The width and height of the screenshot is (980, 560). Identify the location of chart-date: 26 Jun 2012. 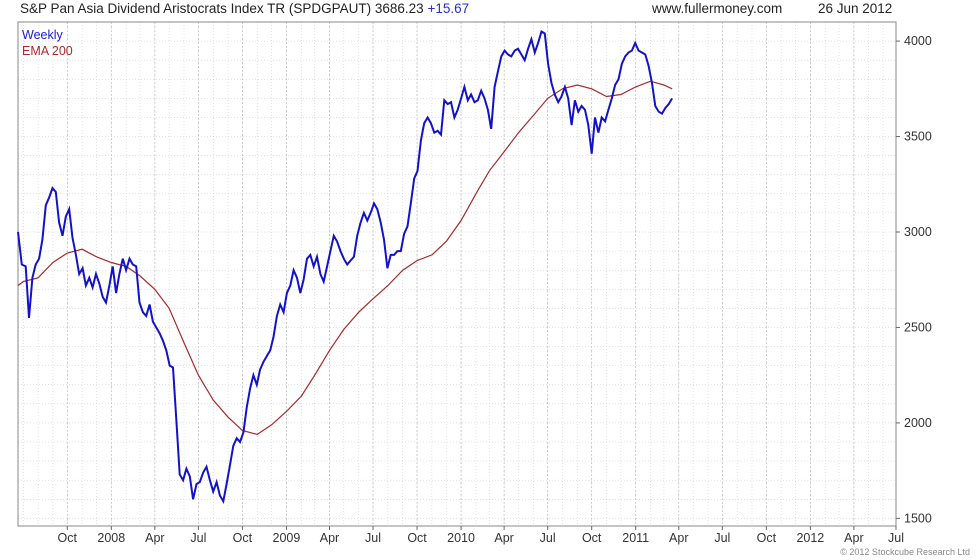
(855, 8).